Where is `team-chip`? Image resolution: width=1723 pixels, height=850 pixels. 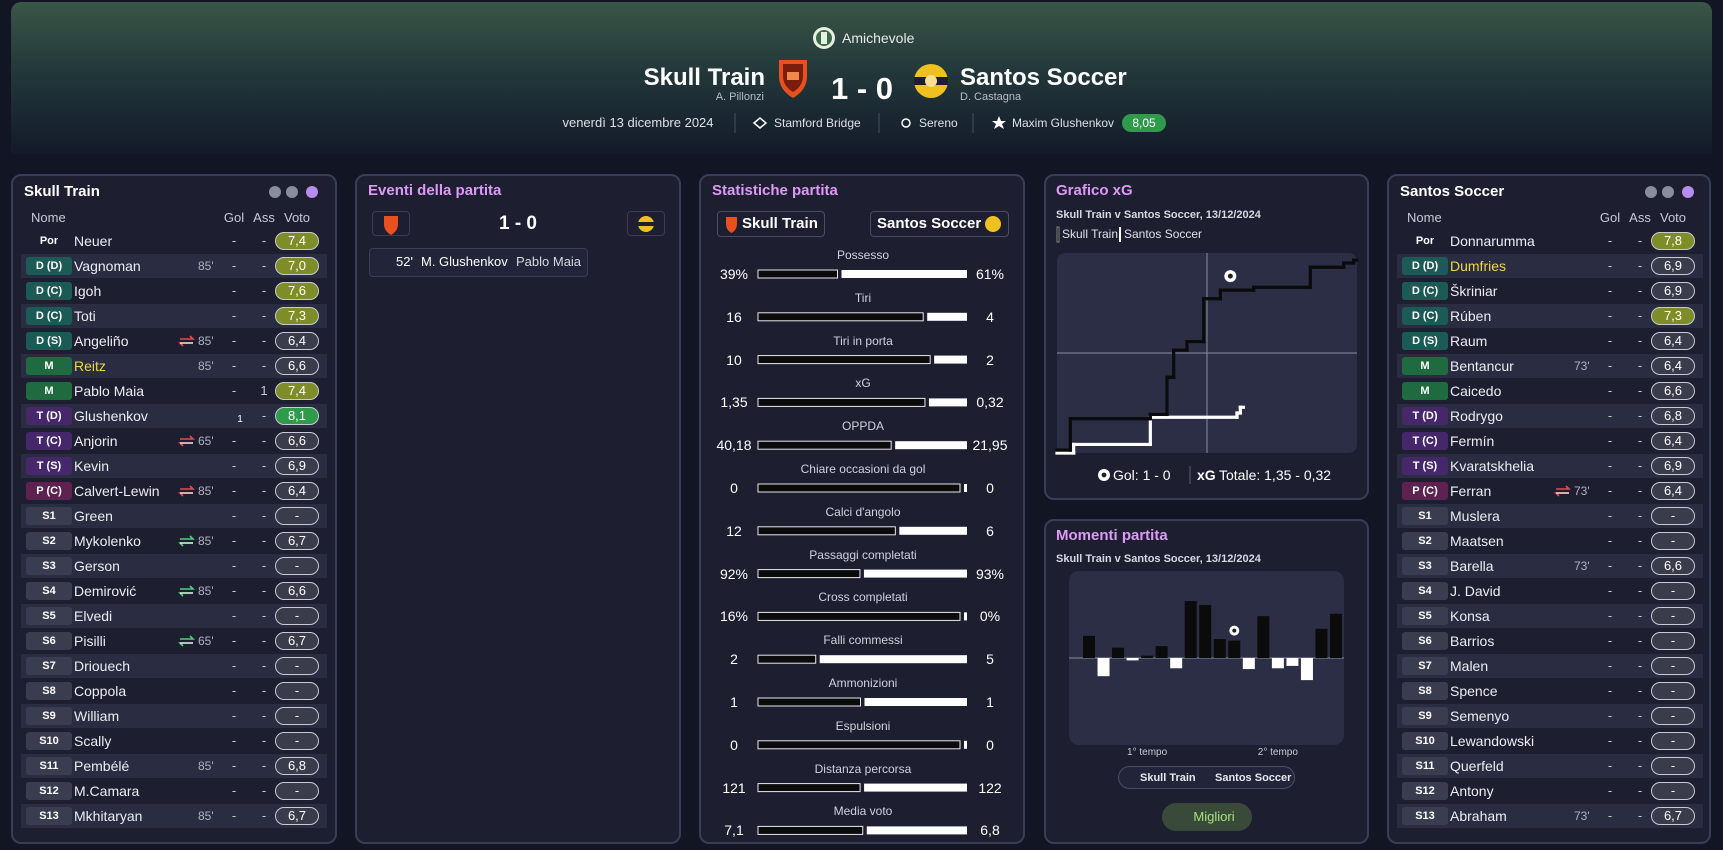
team-chip is located at coordinates (771, 224).